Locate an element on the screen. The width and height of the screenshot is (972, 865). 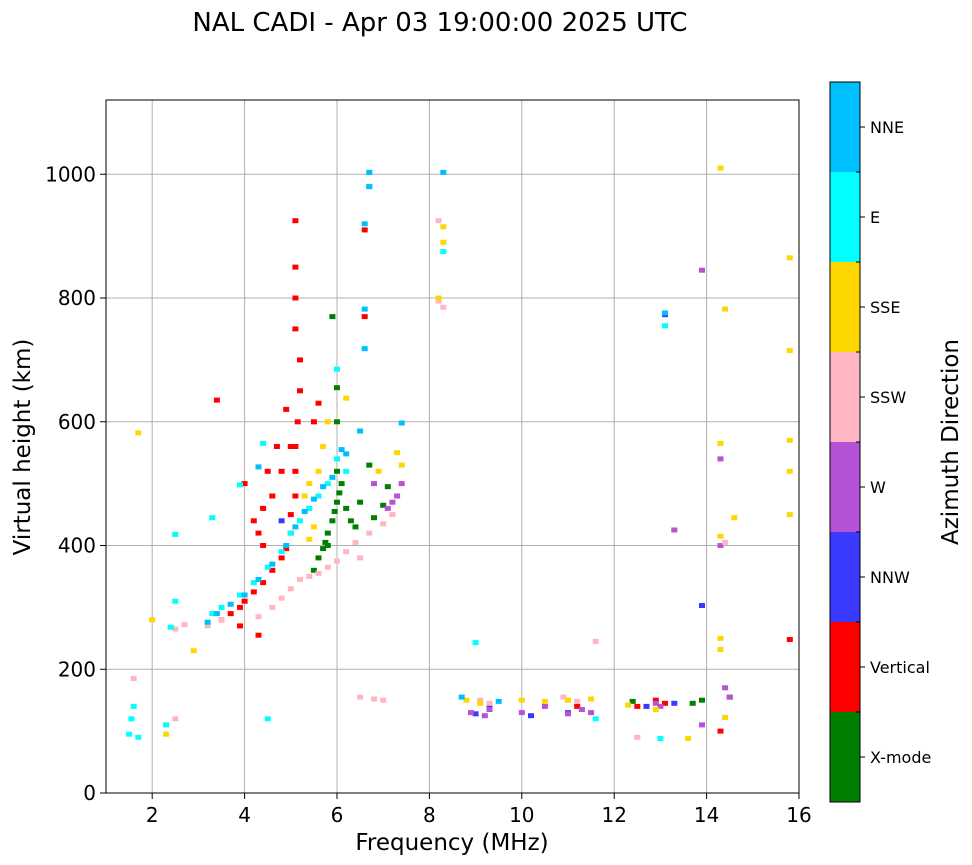
colorbar-label: Azimuth Direction is located at coordinates (951, 442).